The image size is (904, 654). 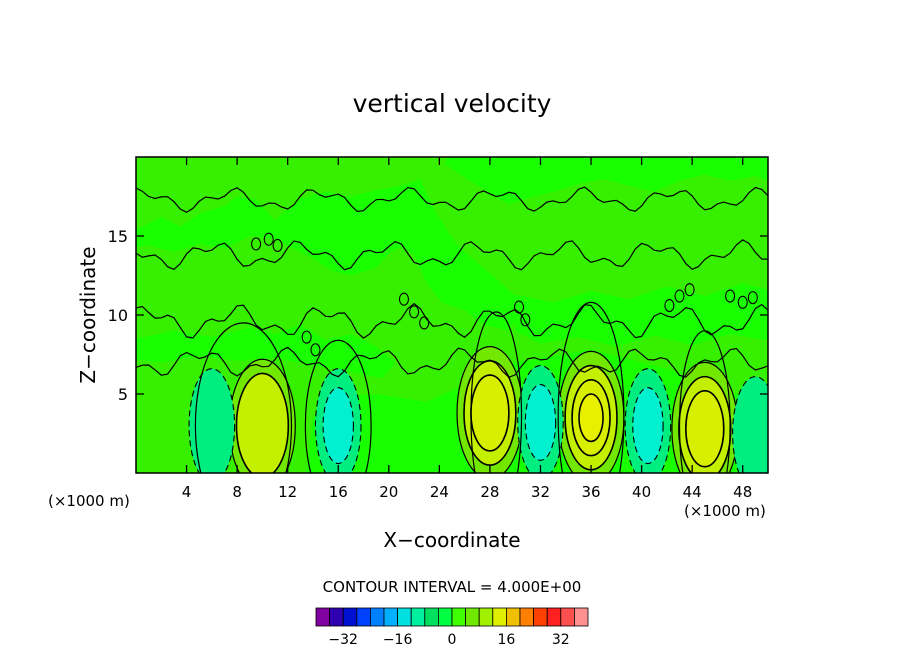 I want to click on y-tick-label: 5, so click(x=123, y=394).